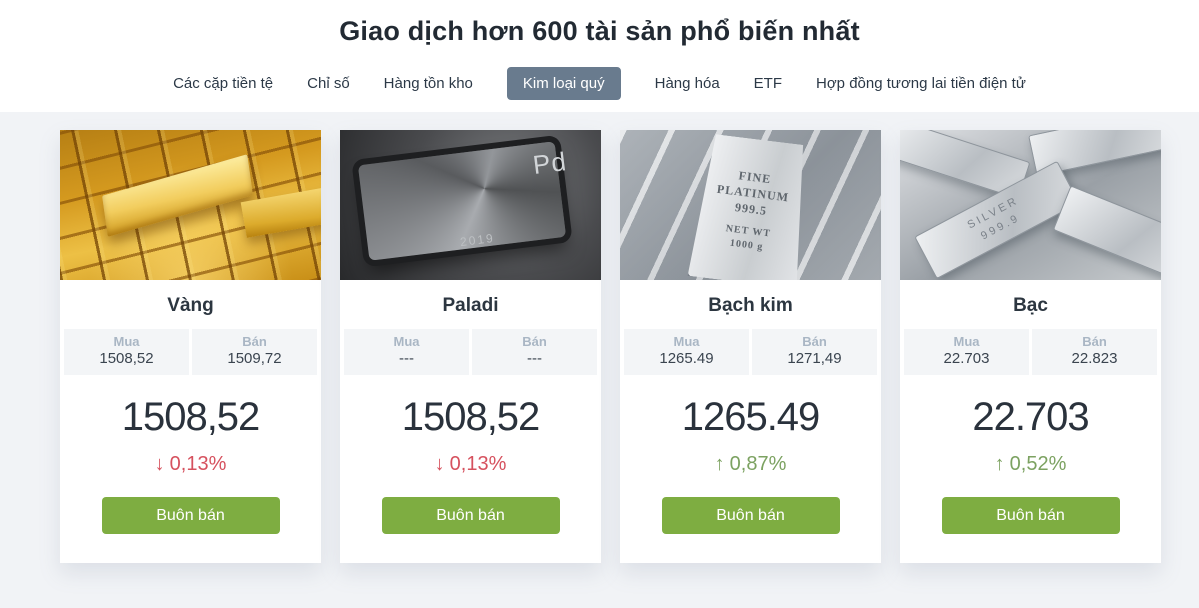 Image resolution: width=1199 pixels, height=608 pixels. Describe the element at coordinates (921, 83) in the screenshot. I see `tab-crypto-futures: Hợp đồng tương lai tiền điện tử` at that location.